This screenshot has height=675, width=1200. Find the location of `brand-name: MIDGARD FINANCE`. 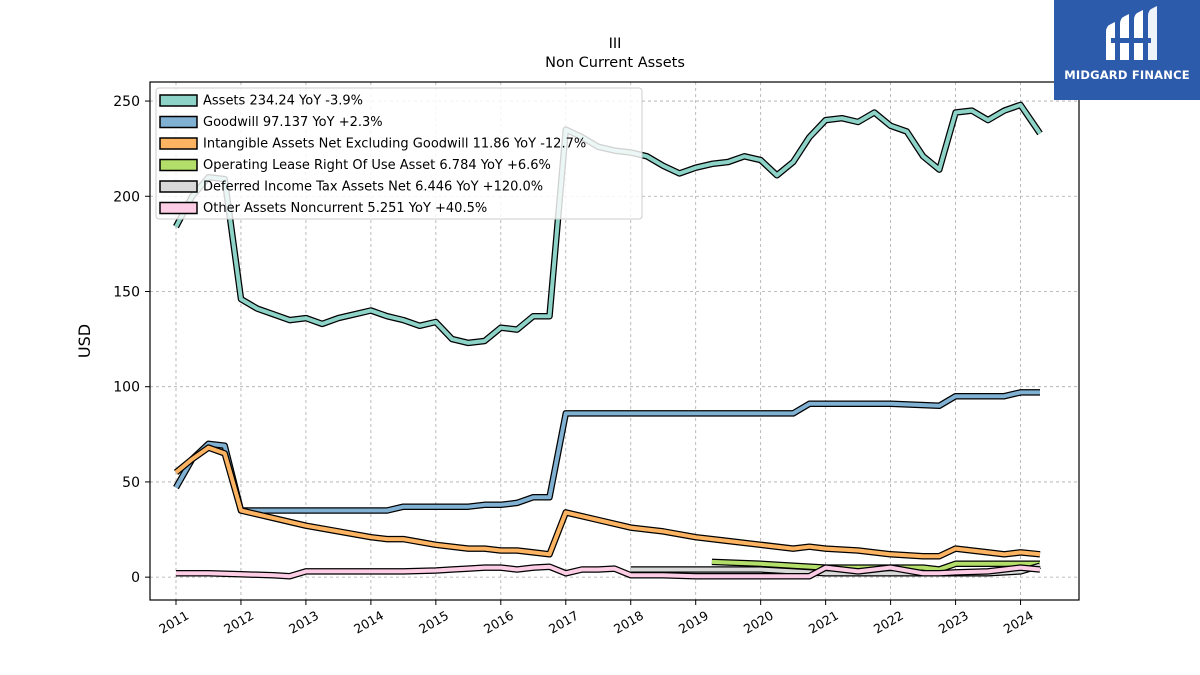

brand-name: MIDGARD FINANCE is located at coordinates (1127, 75).